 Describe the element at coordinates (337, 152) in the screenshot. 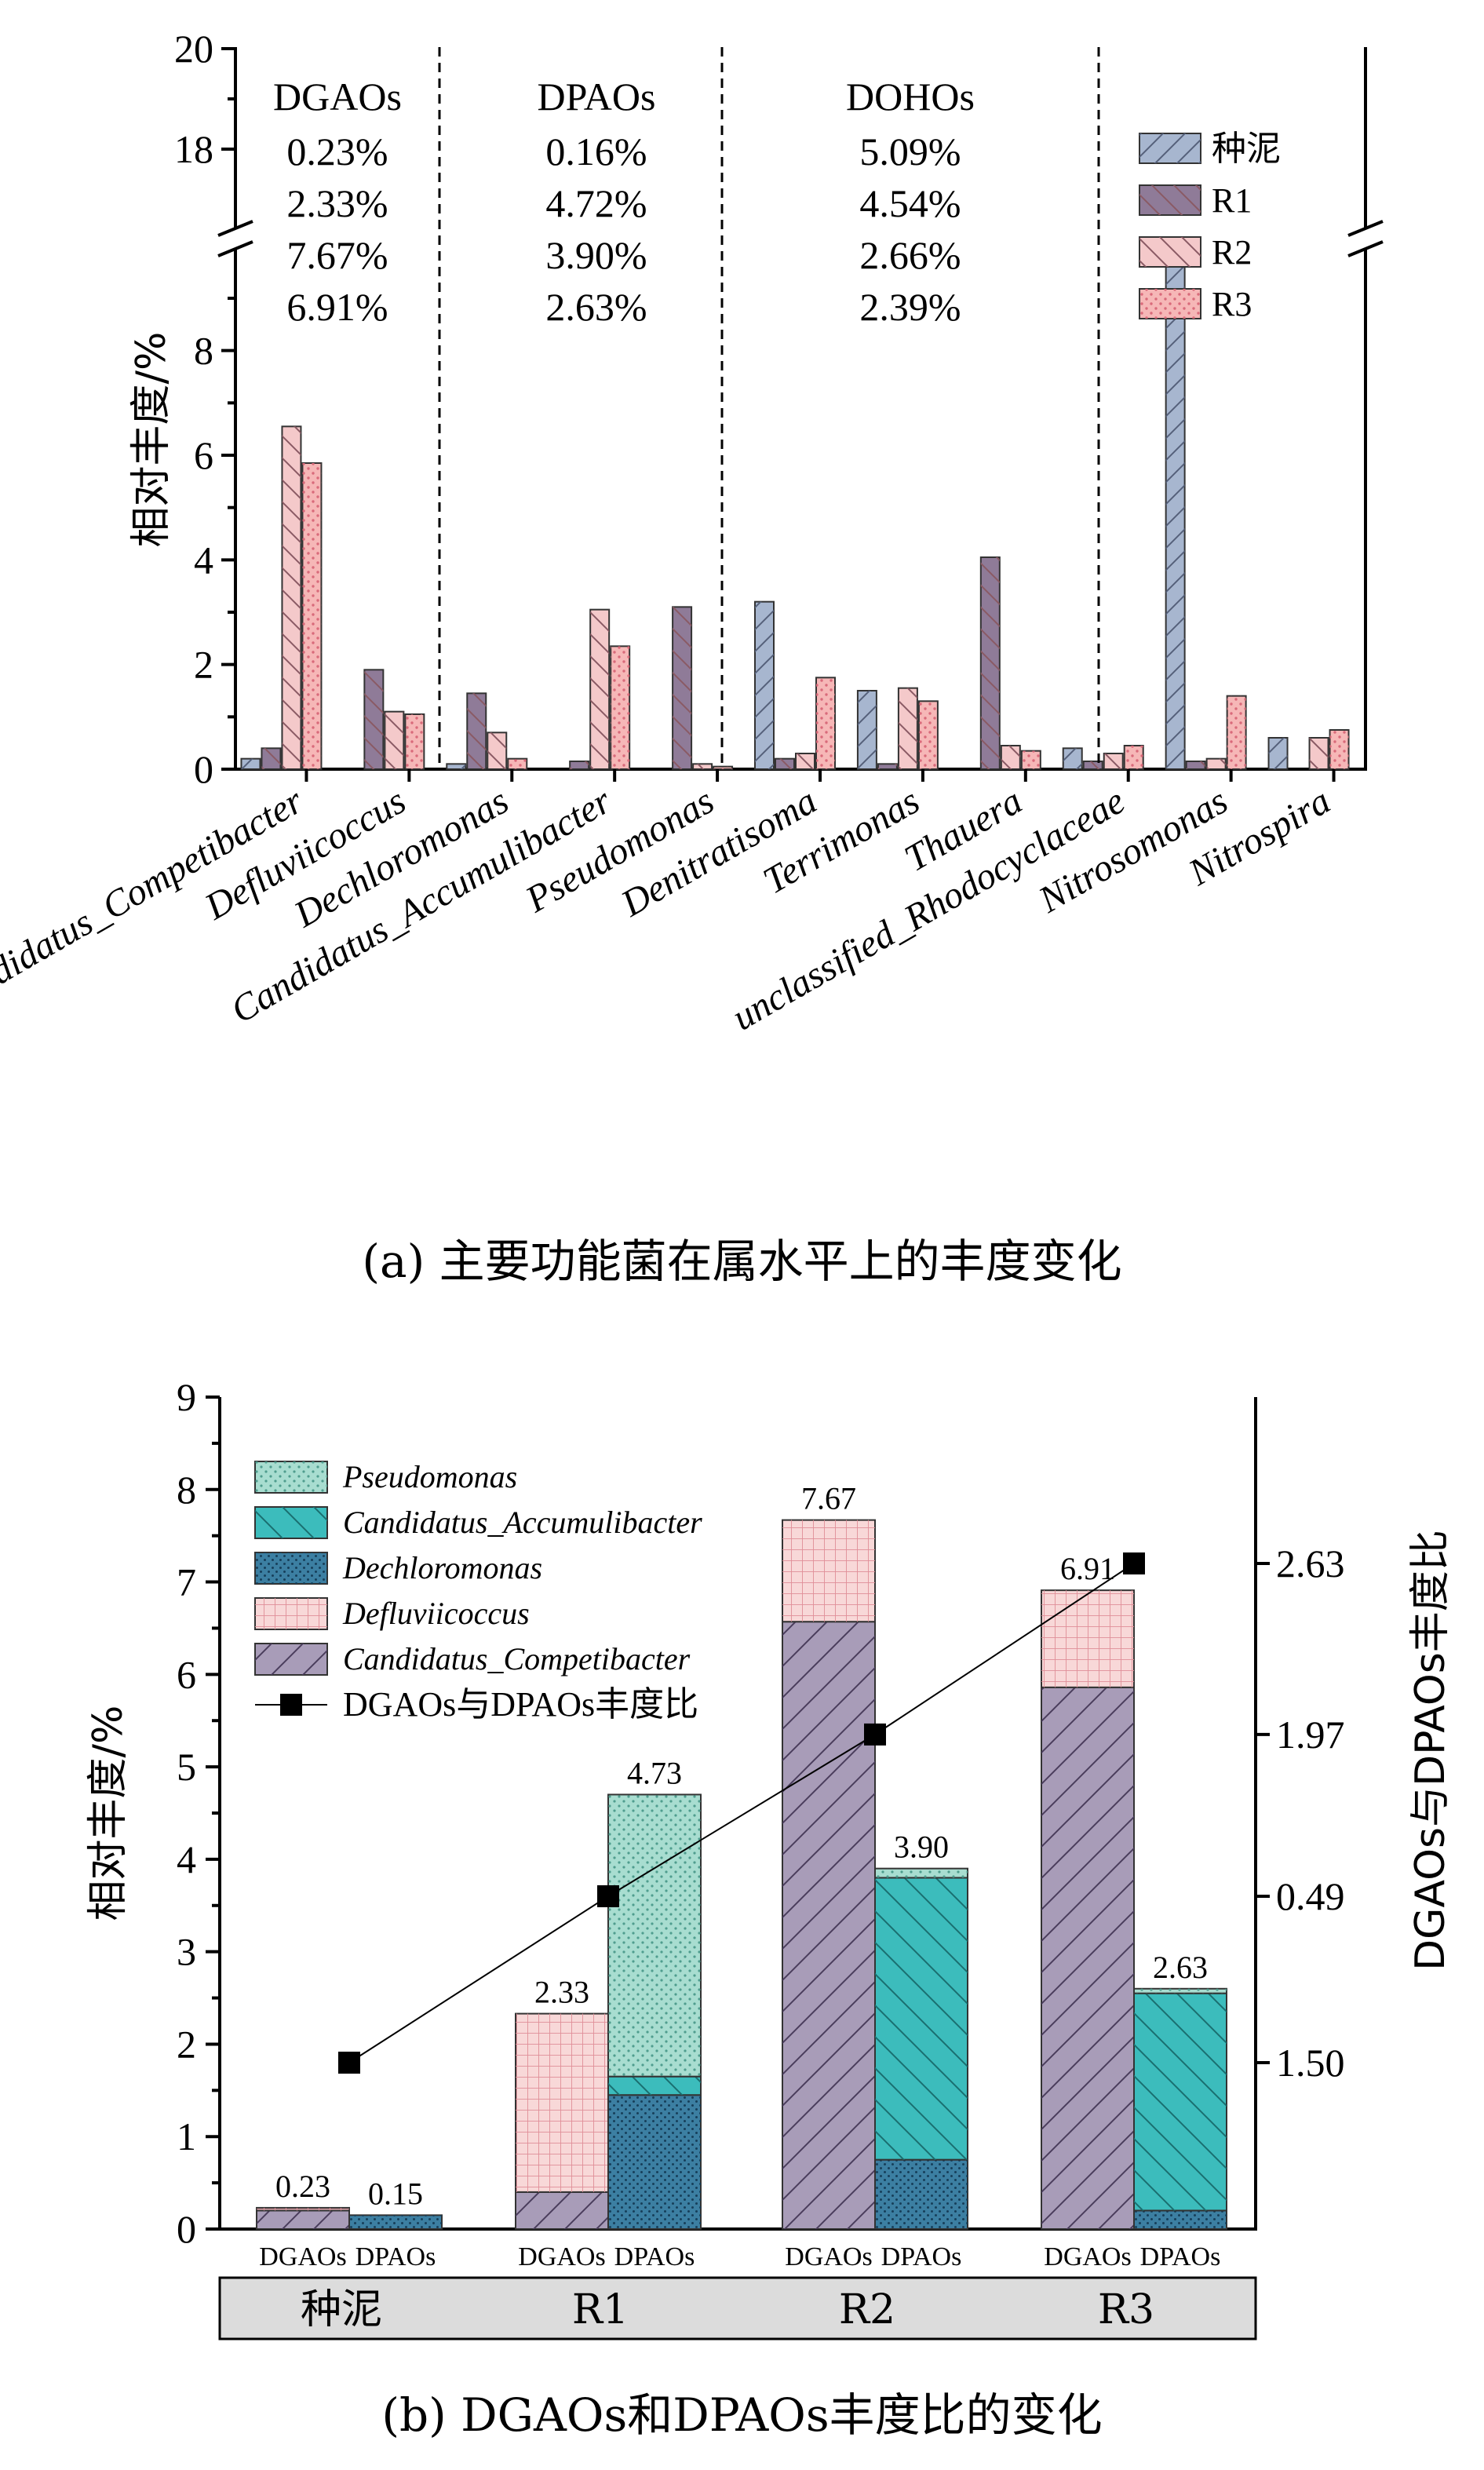

I see `group-value: 0.23%` at that location.